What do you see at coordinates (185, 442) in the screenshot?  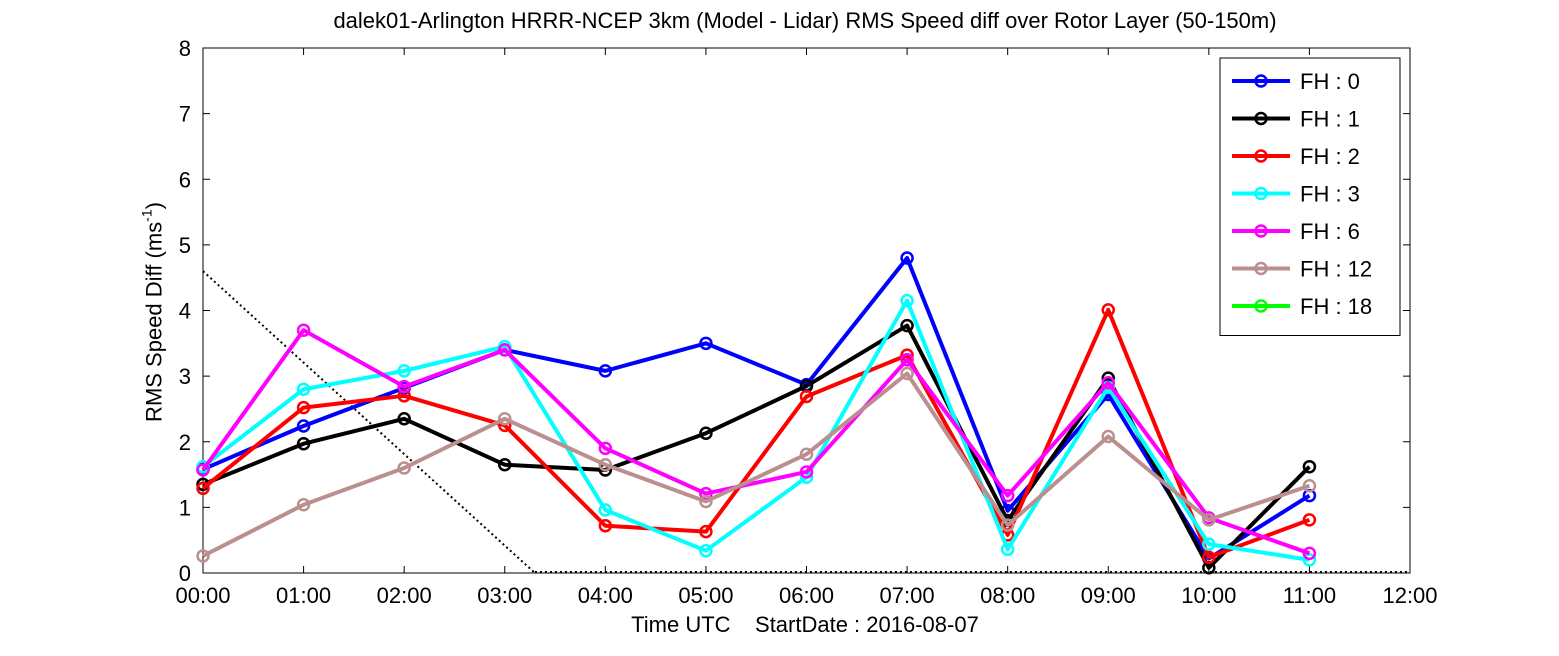 I see `y-tick-label: 2` at bounding box center [185, 442].